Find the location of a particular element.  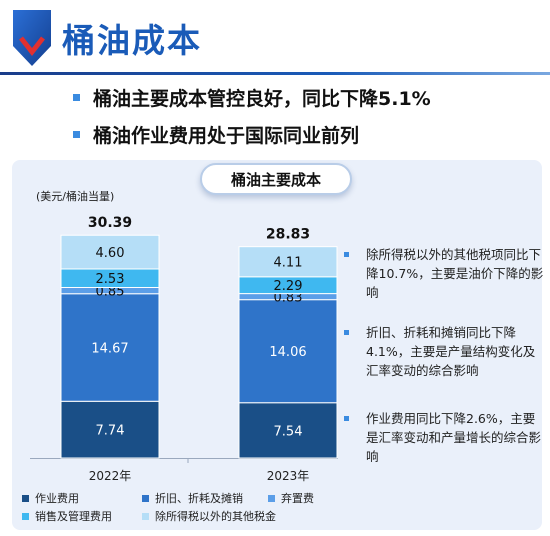

legend-label: 除所得税以外的其他税金 is located at coordinates (215, 516).